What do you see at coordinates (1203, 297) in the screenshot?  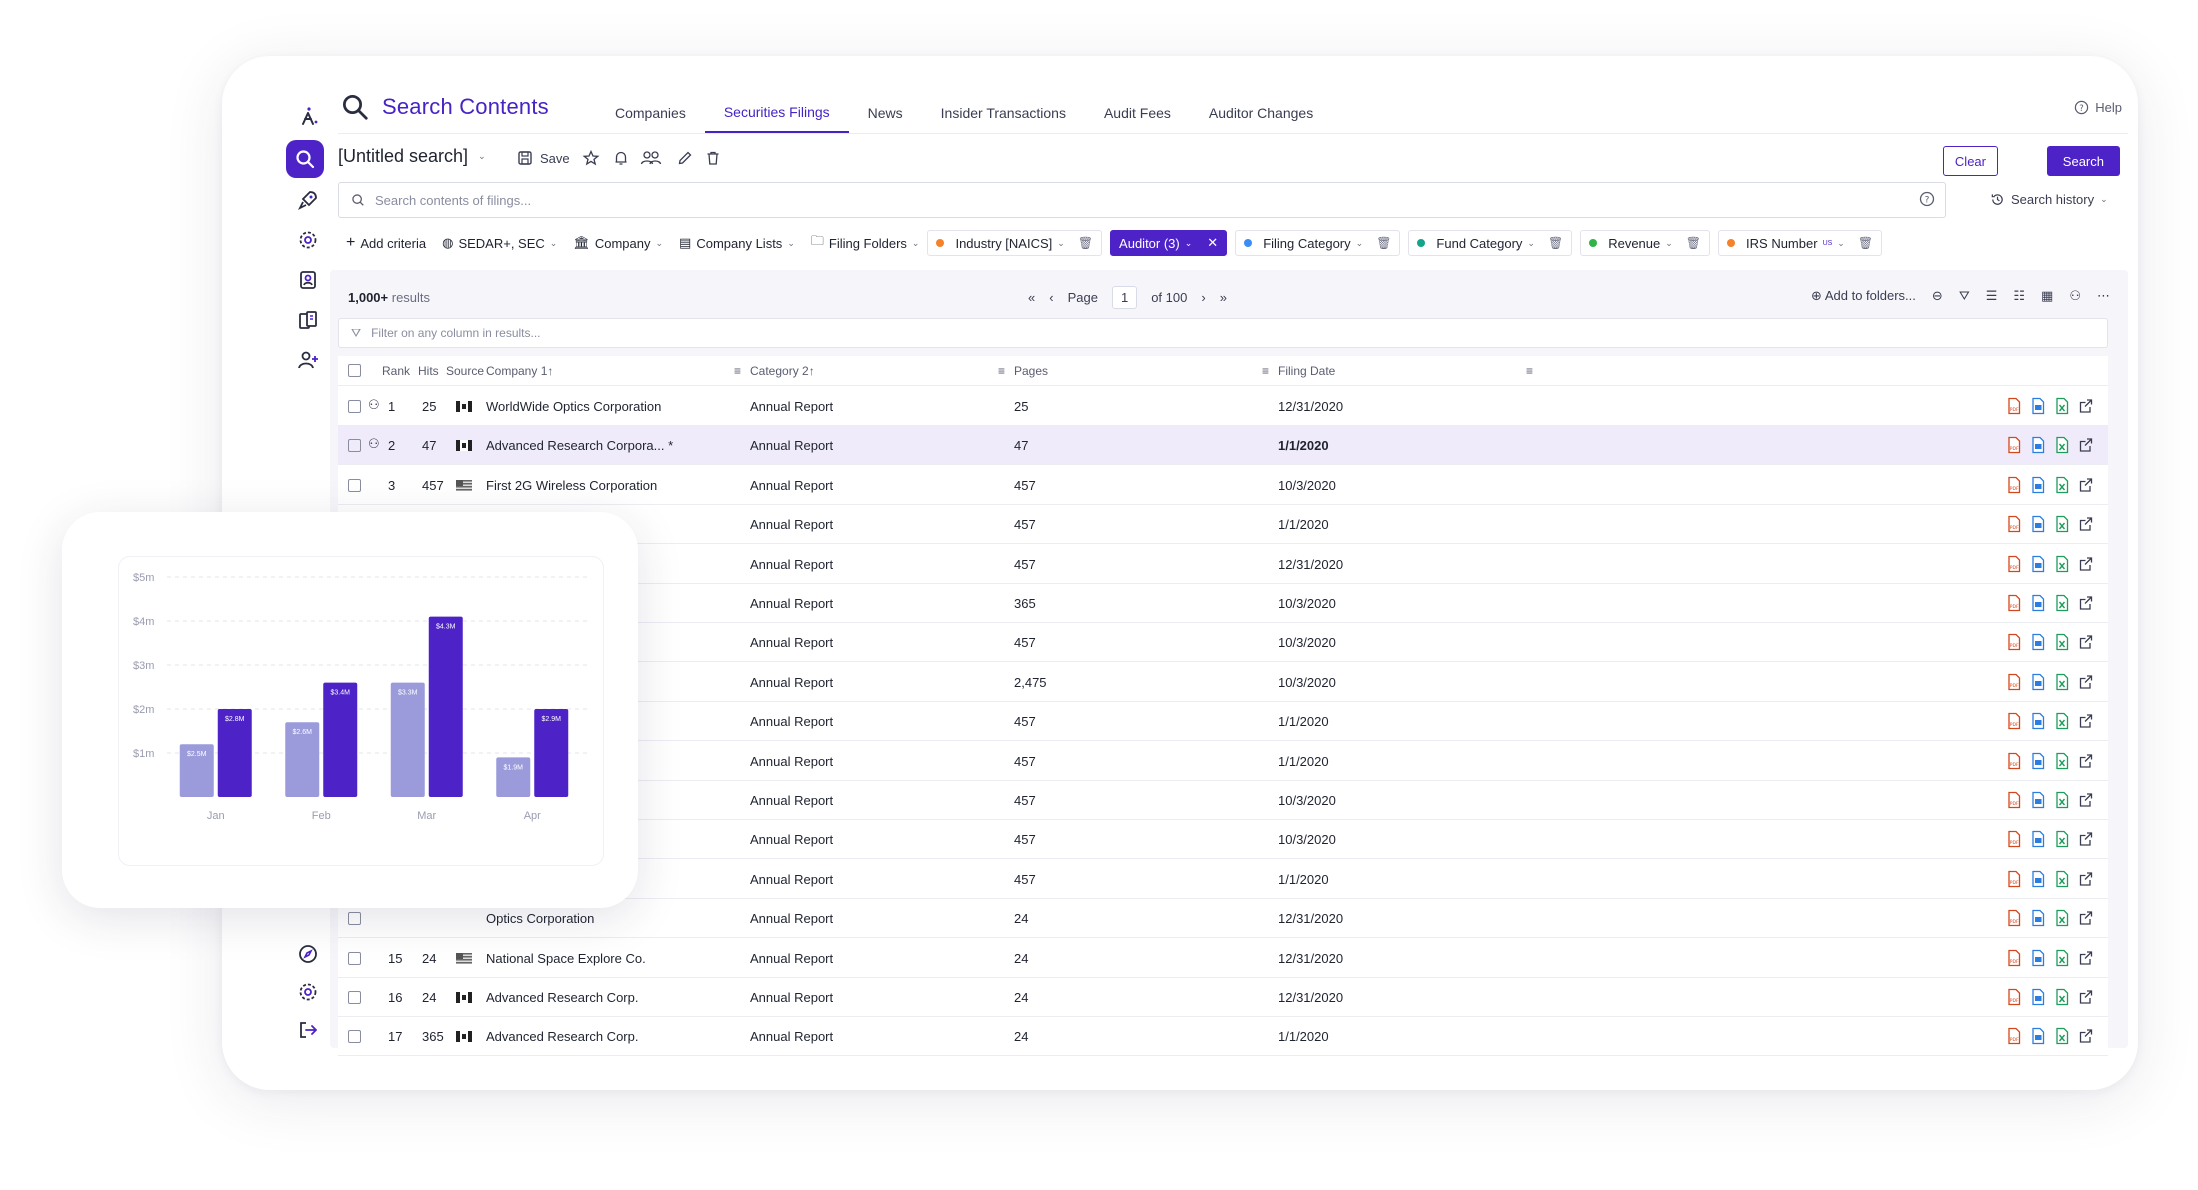 I see `next-page-icon: ›` at bounding box center [1203, 297].